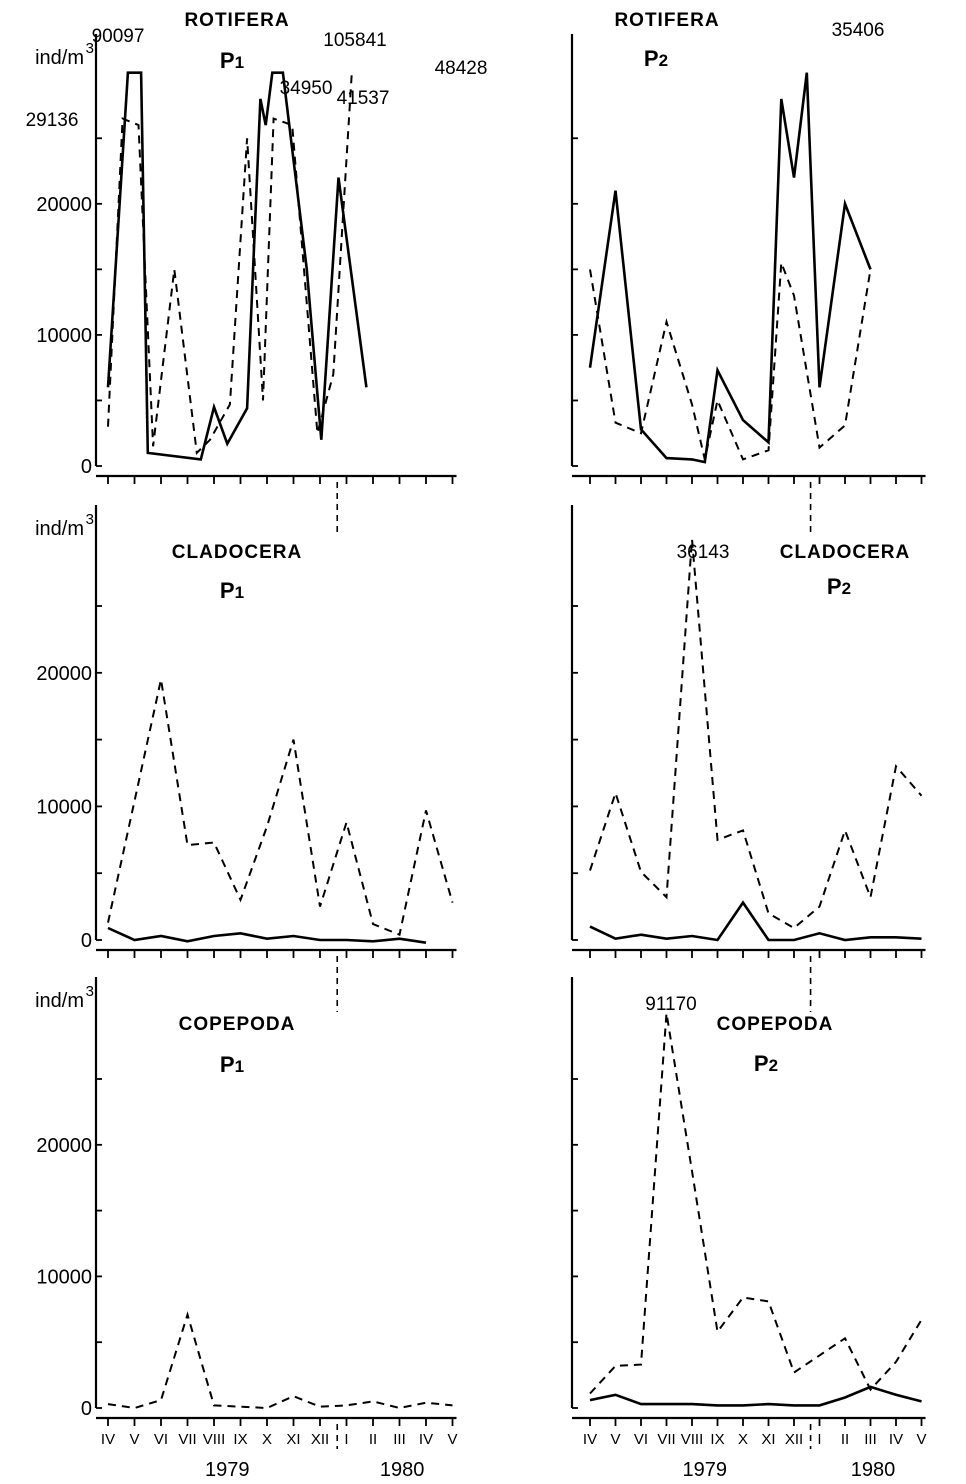 Image resolution: width=966 pixels, height=1484 pixels. What do you see at coordinates (703, 552) in the screenshot?
I see `peak-value-label: 36143` at bounding box center [703, 552].